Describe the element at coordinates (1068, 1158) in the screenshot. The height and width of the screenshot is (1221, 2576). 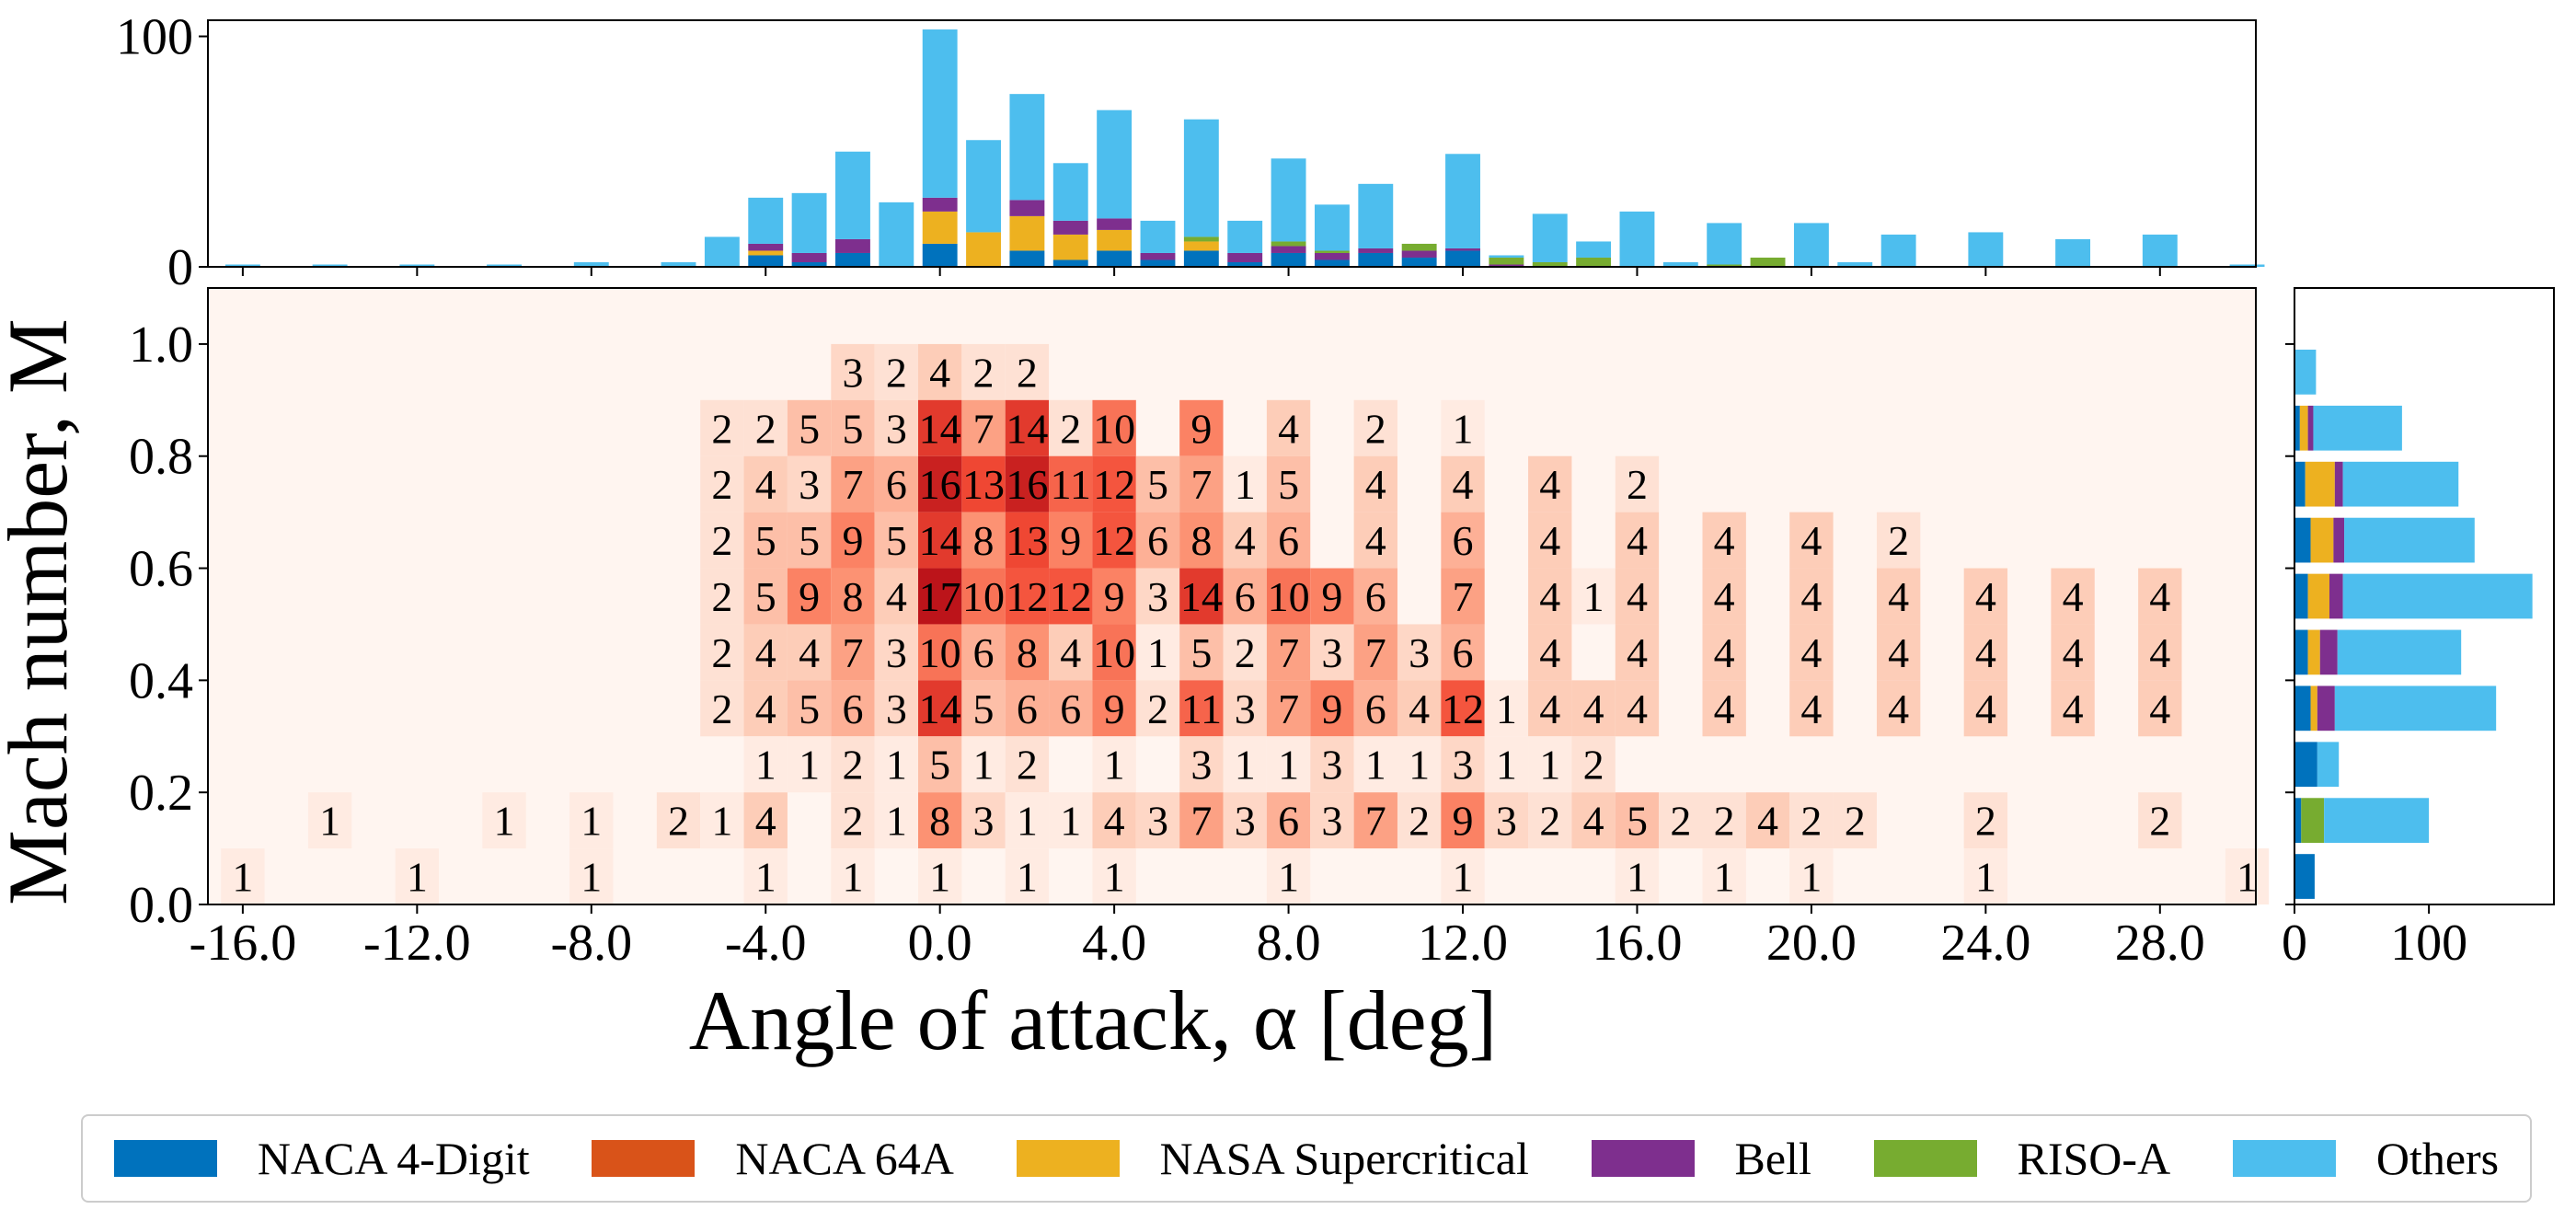
I see `legend-swatch-nasa-supercritical` at that location.